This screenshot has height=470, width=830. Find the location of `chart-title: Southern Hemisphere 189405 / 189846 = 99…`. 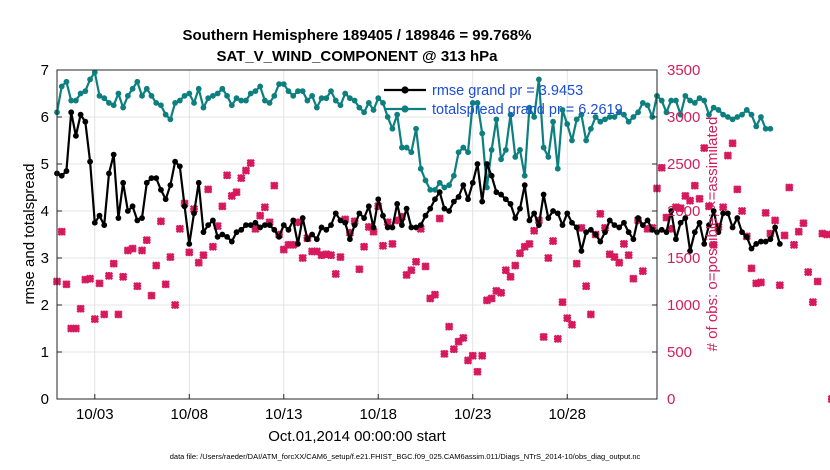

chart-title: Southern Hemisphere 189405 / 189846 = 99… is located at coordinates (357, 35).